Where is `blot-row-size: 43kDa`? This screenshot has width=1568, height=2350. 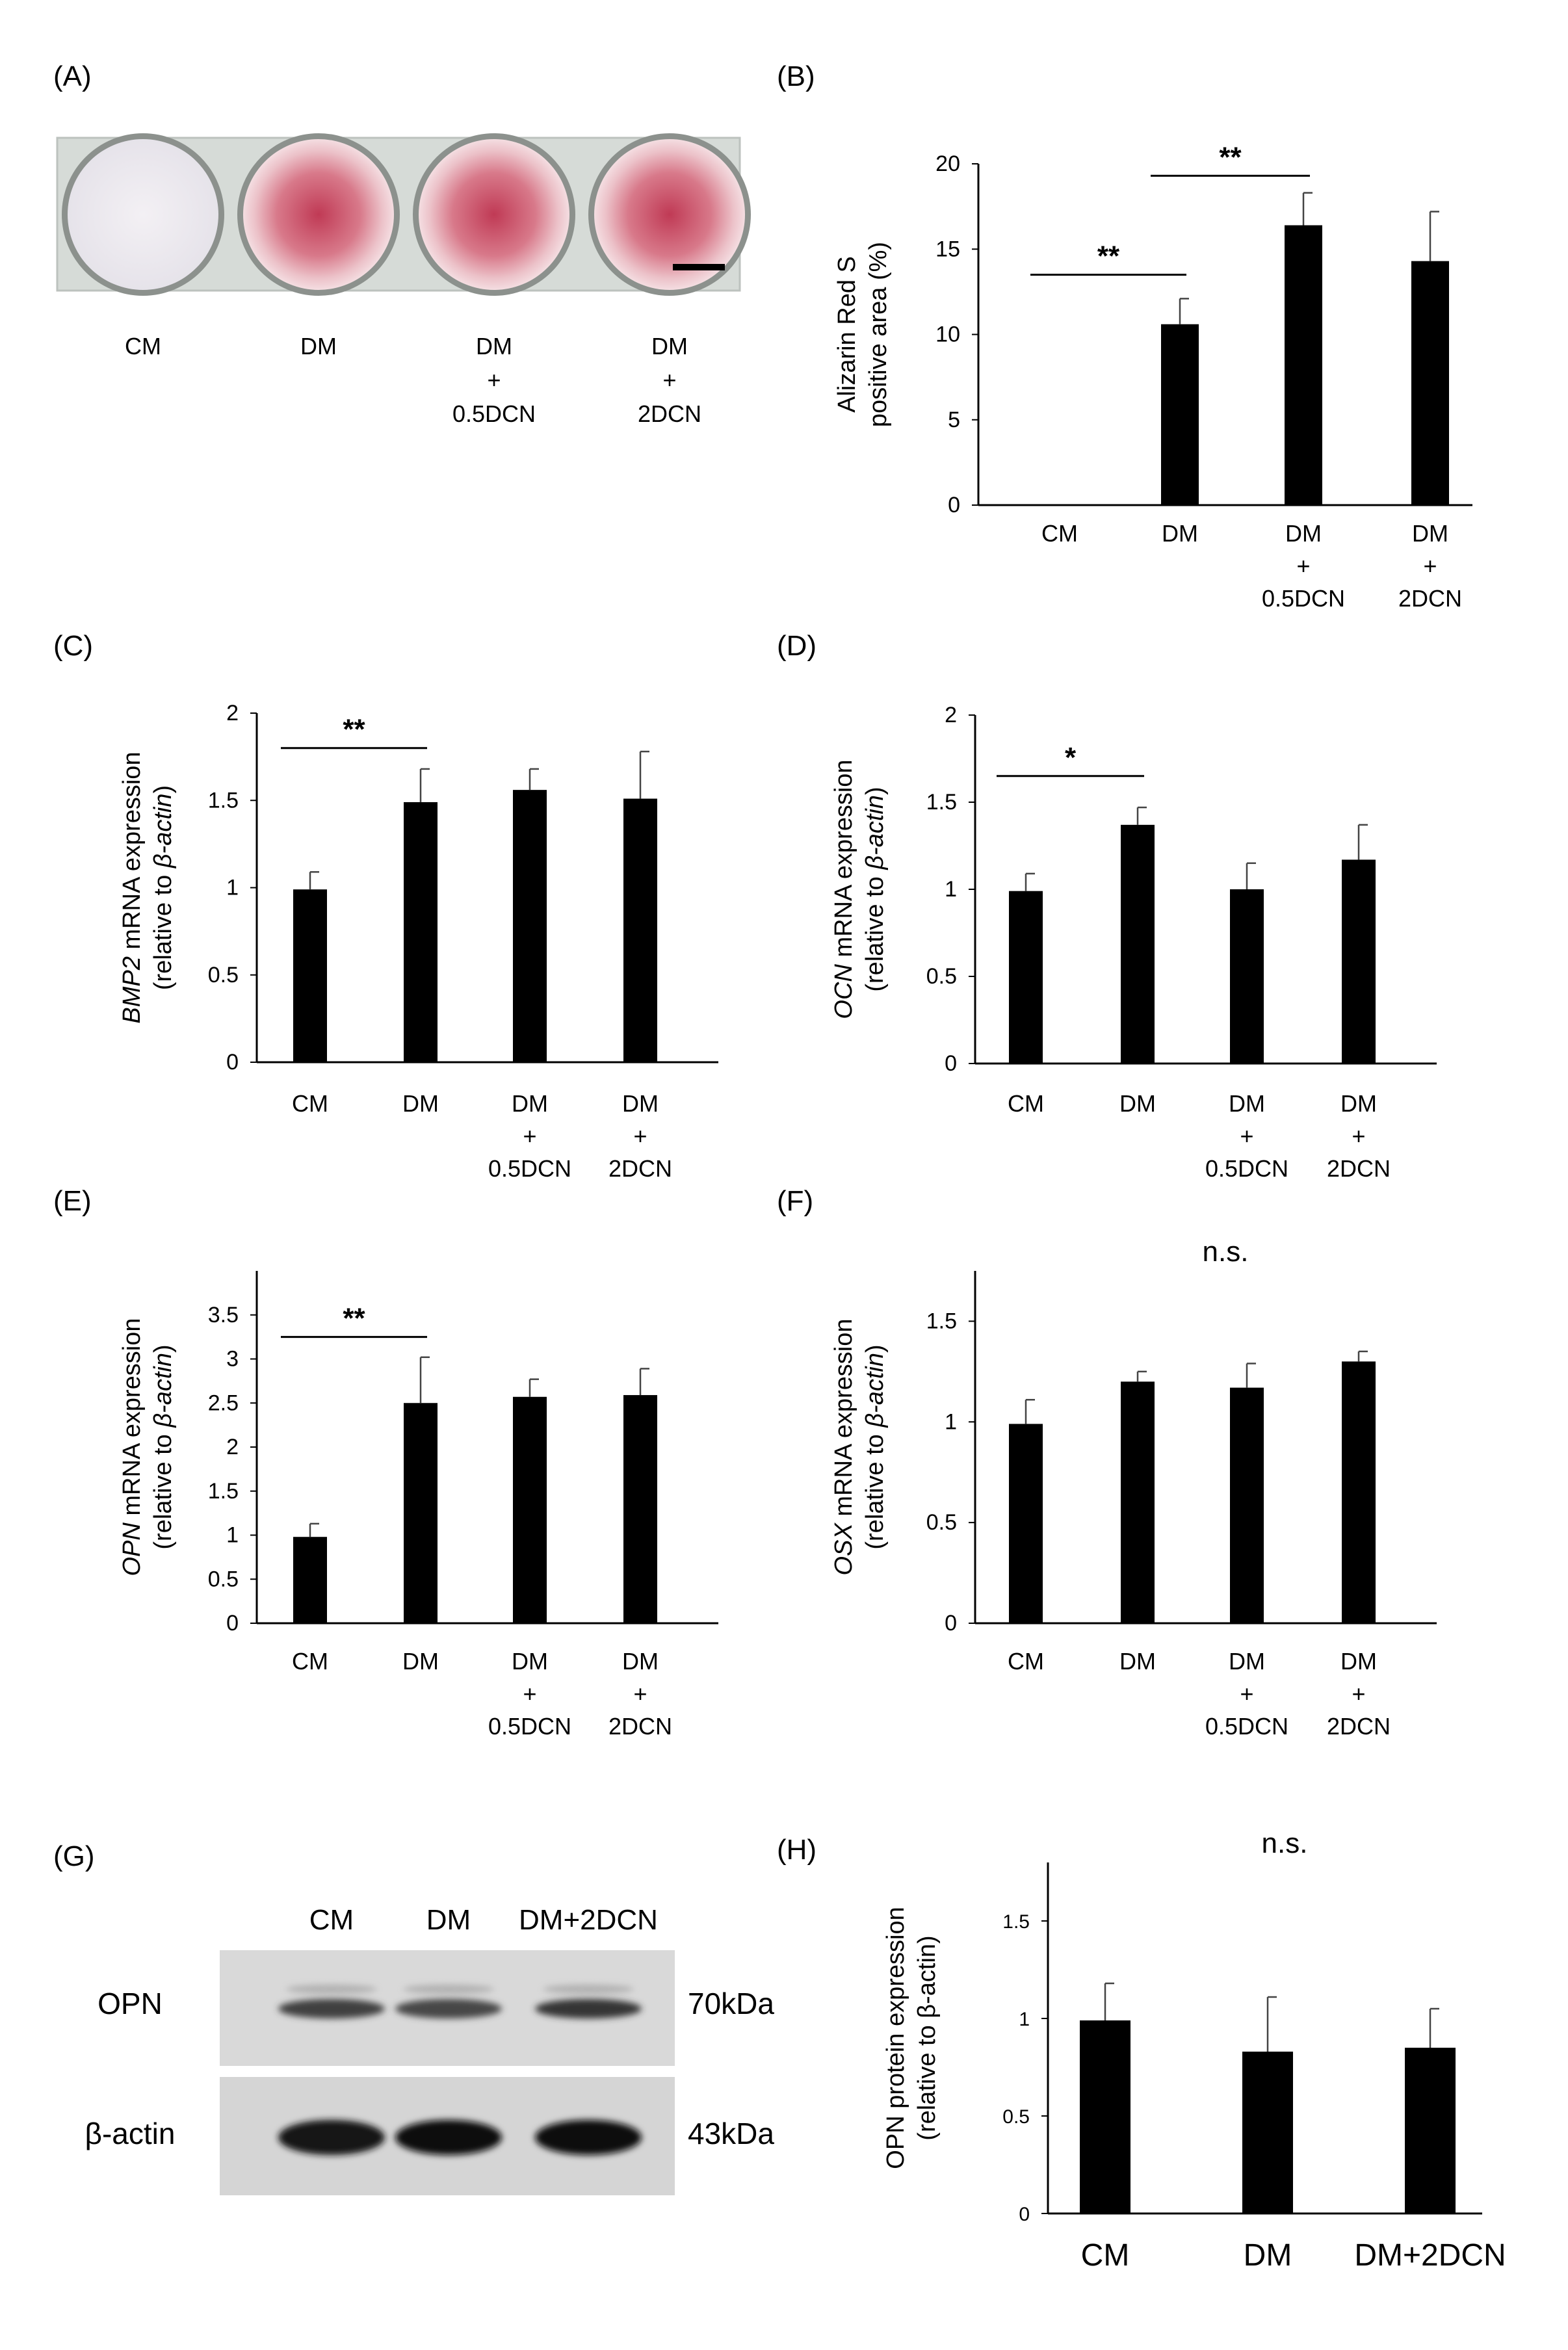 blot-row-size: 43kDa is located at coordinates (731, 2133).